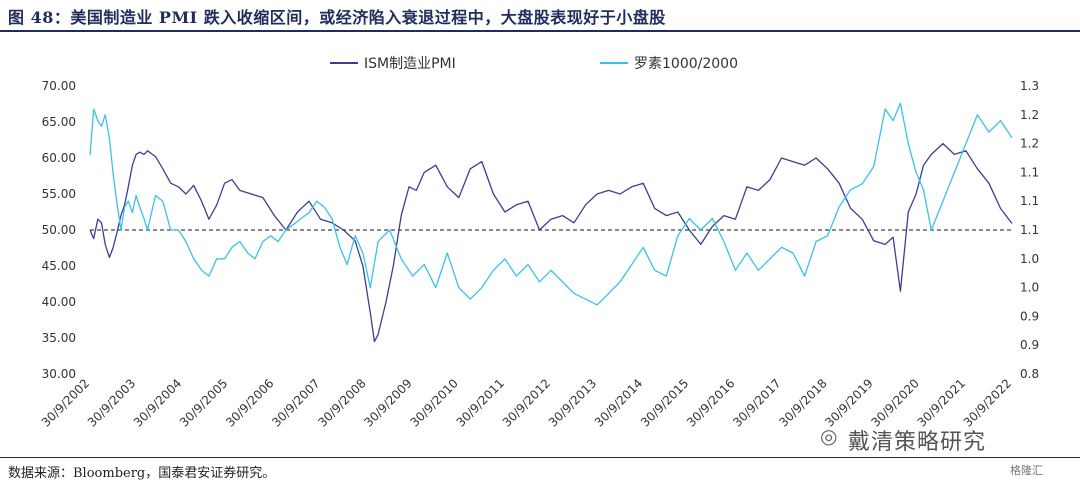 The image size is (1080, 485). I want to click on watermark-text: 戴清策略研究, so click(917, 442).